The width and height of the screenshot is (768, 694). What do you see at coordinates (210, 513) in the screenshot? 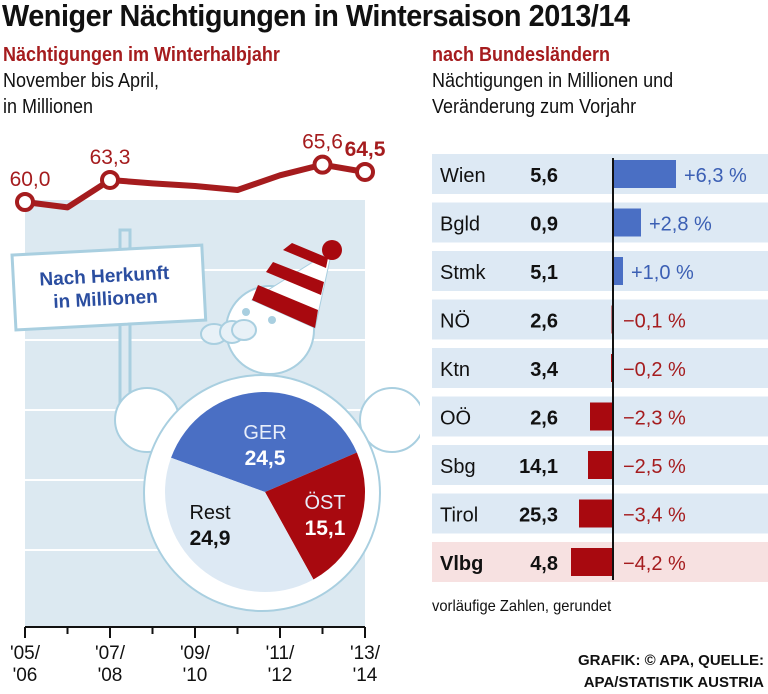
I see `pie-slice-name: Rest` at bounding box center [210, 513].